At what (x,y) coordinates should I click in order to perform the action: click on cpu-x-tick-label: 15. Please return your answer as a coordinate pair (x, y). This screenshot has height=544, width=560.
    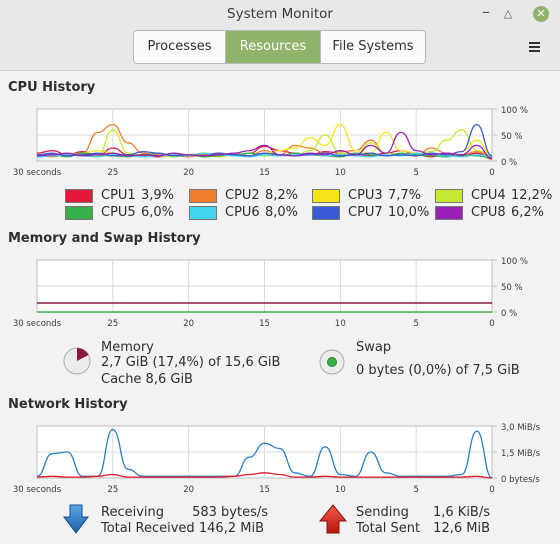
    Looking at the image, I should click on (264, 173).